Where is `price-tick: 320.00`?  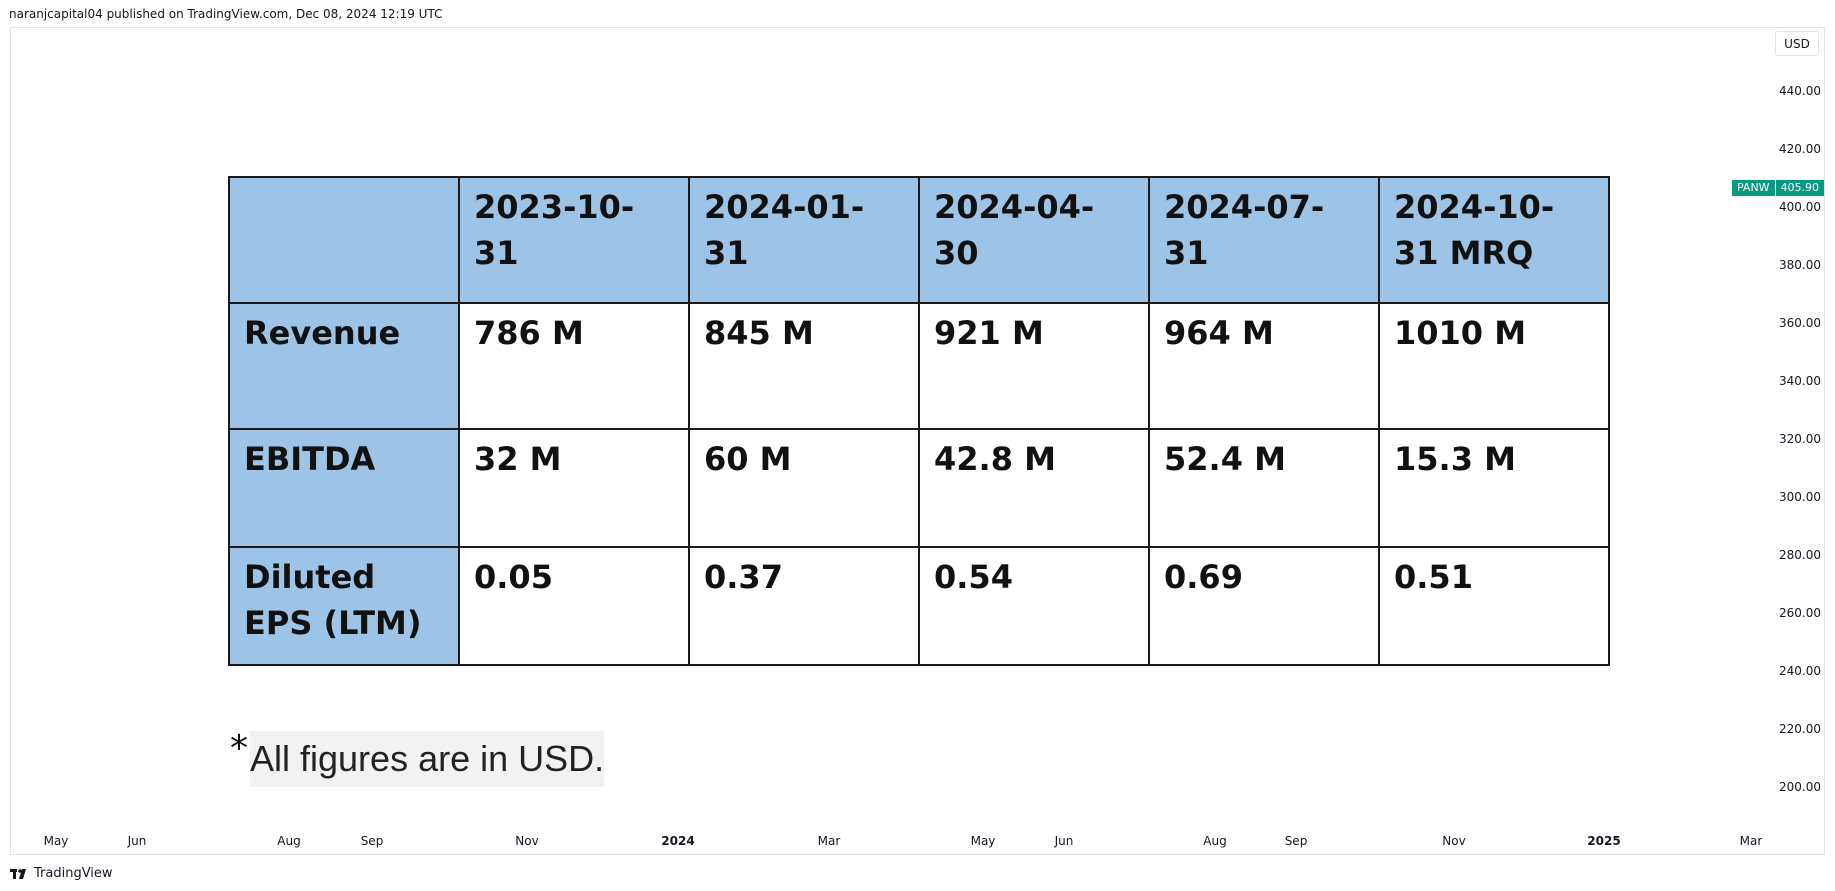 price-tick: 320.00 is located at coordinates (1800, 439).